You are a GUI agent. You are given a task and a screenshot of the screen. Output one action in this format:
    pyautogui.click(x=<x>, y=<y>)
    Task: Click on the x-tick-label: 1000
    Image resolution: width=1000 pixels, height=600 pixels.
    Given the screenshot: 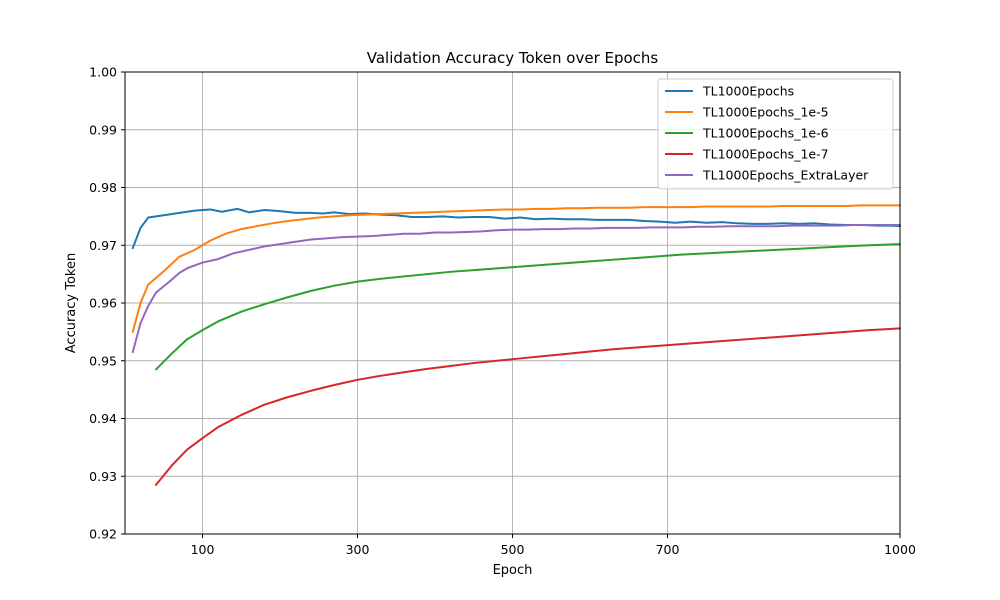 What is the action you would take?
    pyautogui.click(x=900, y=549)
    